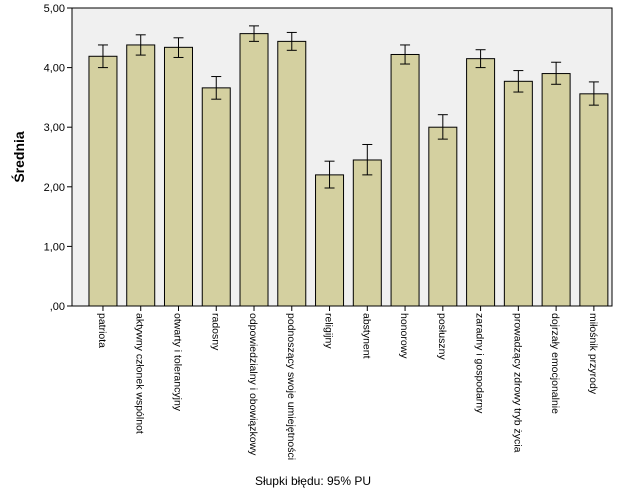 This screenshot has width=626, height=501. Describe the element at coordinates (140, 373) in the screenshot. I see `x-tick-label: aktywny członek wspólnot` at that location.